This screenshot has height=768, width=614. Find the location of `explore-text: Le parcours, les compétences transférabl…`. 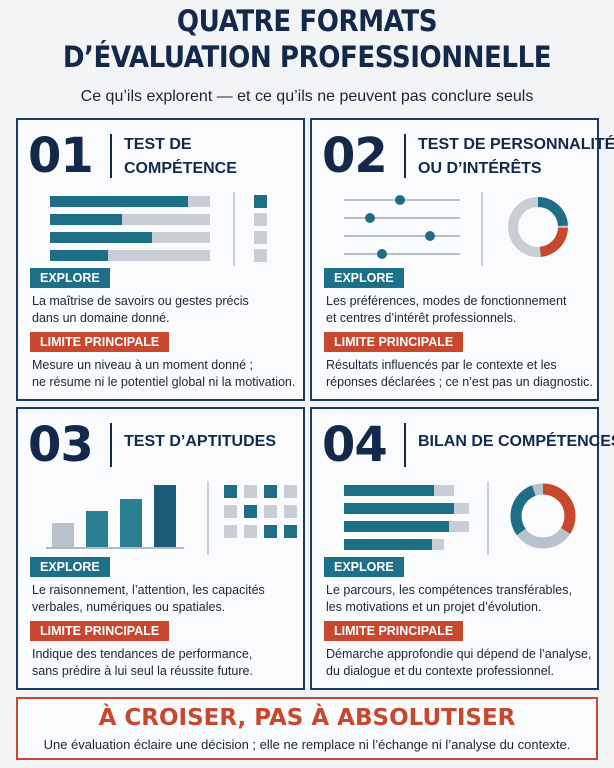

explore-text: Le parcours, les compétences transférabl… is located at coordinates (449, 590).